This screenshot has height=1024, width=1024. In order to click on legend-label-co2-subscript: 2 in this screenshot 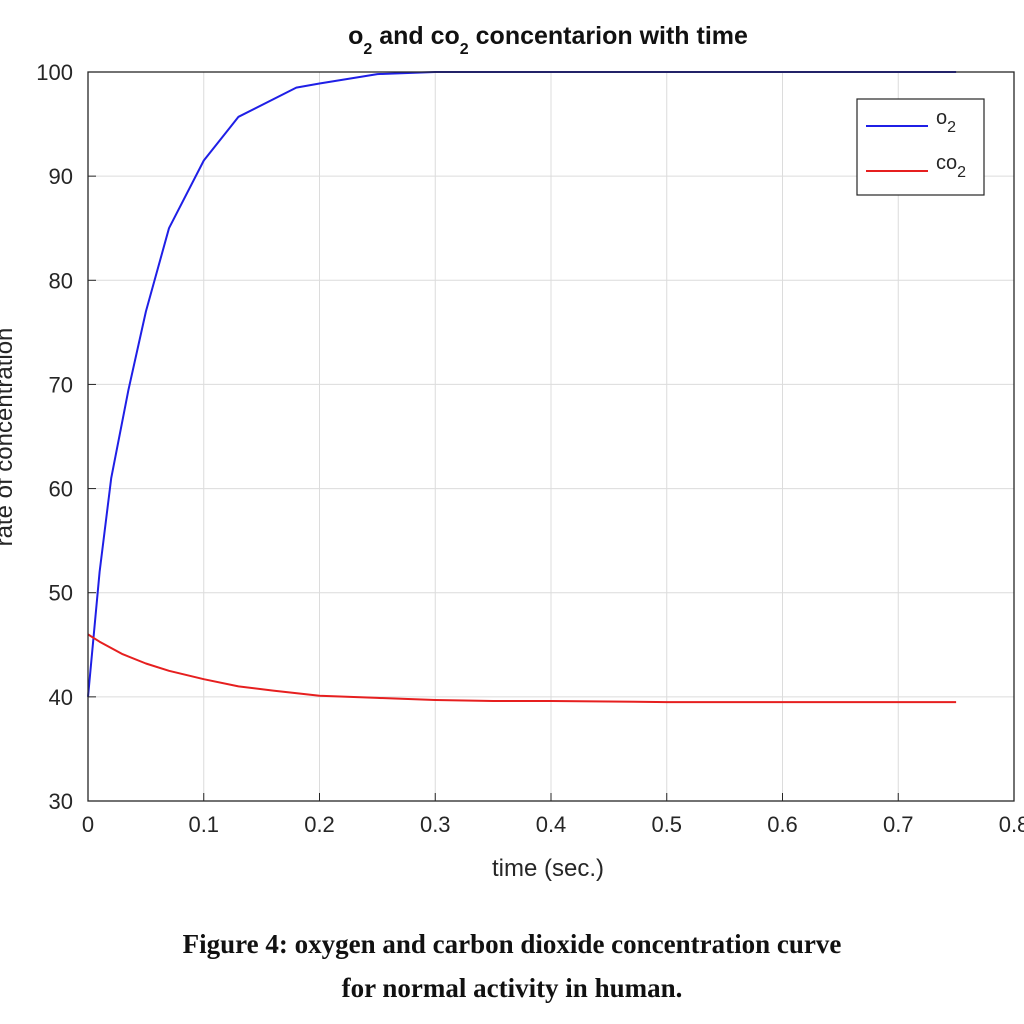, I will do `click(961, 172)`.